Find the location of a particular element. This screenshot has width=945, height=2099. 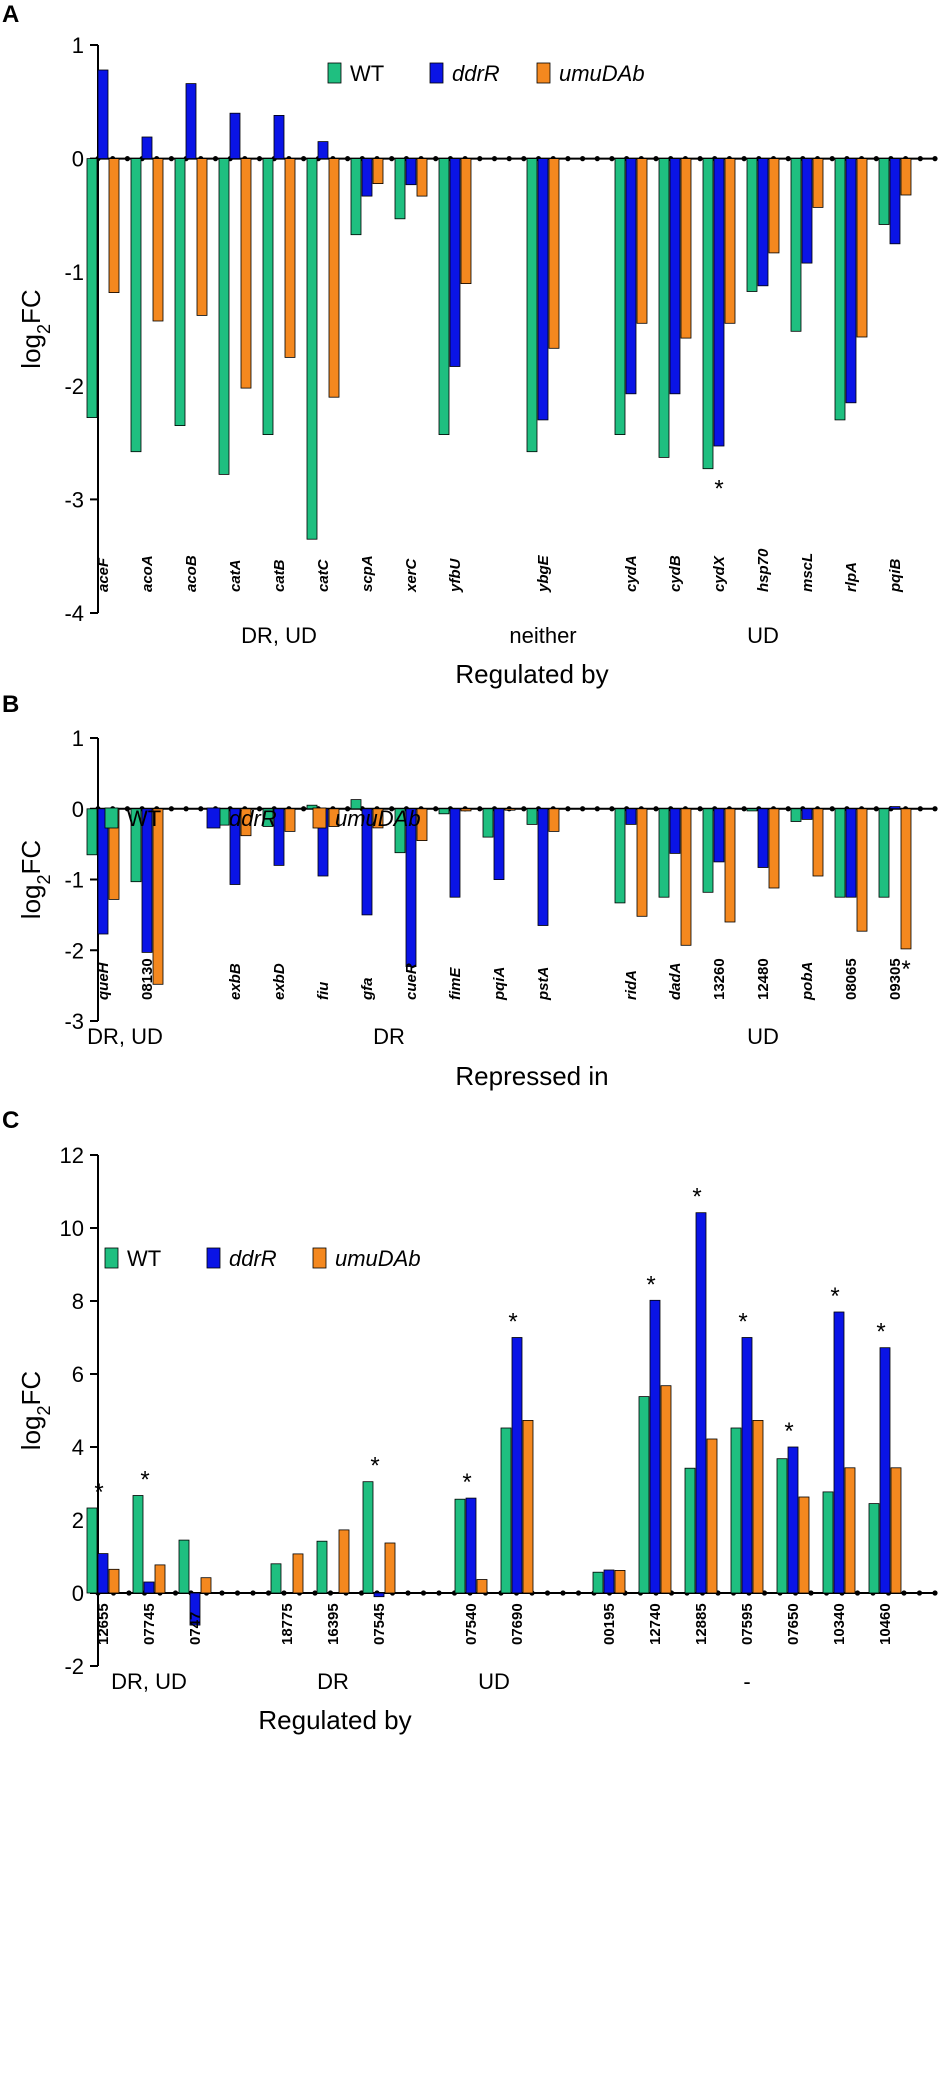

bar-ddrR-catC is located at coordinates (323, 150).